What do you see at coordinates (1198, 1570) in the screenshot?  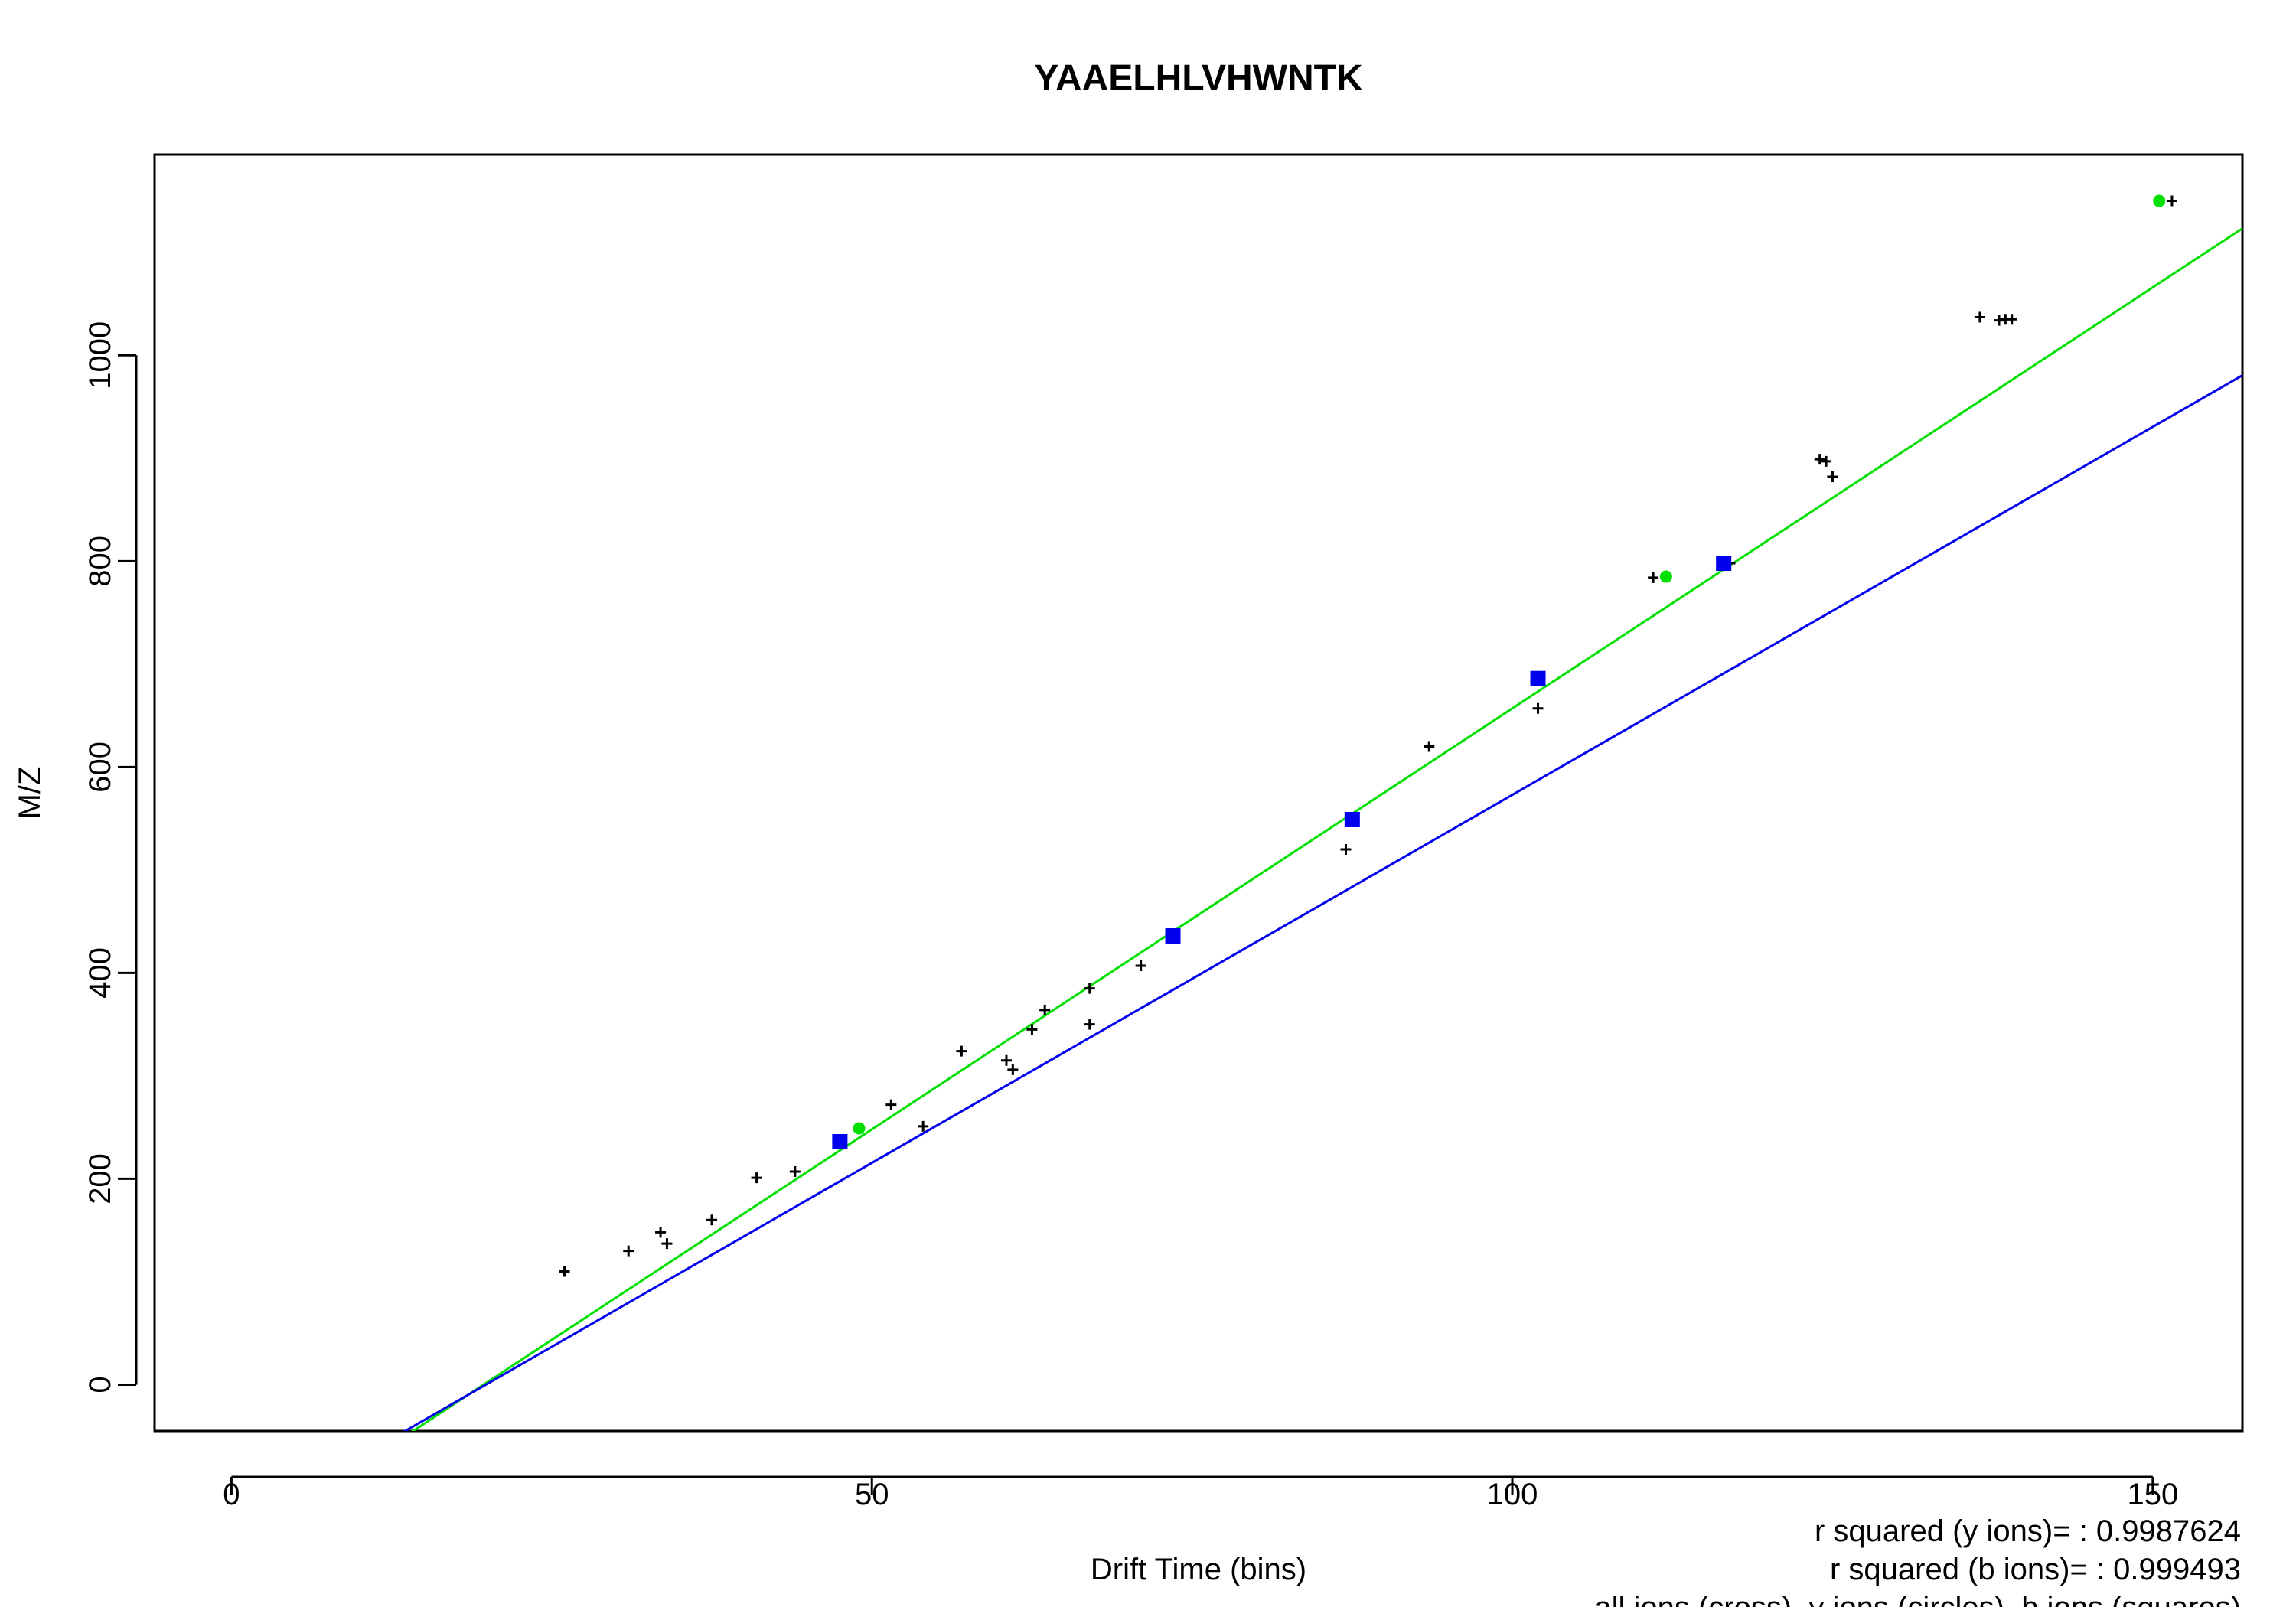 I see `x-axis-label: Drift Time (bins)` at bounding box center [1198, 1570].